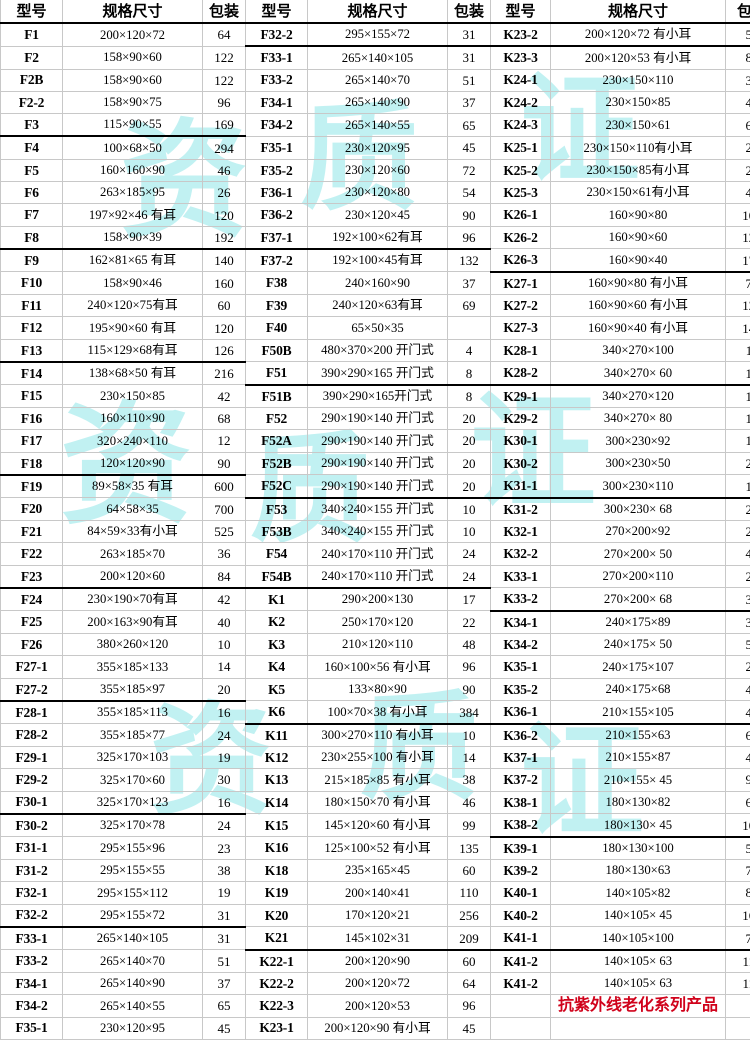 The image size is (750, 1040). Describe the element at coordinates (638, 125) in the screenshot. I see `cell-spec: 230×150×61` at that location.